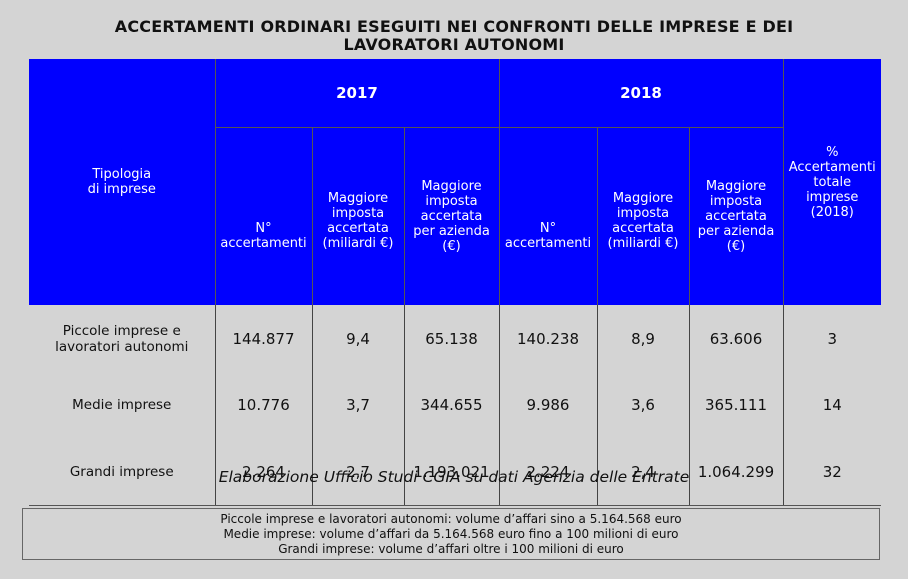 The height and width of the screenshot is (579, 908). I want to click on cell-2018-n: 2.224, so click(547, 472).